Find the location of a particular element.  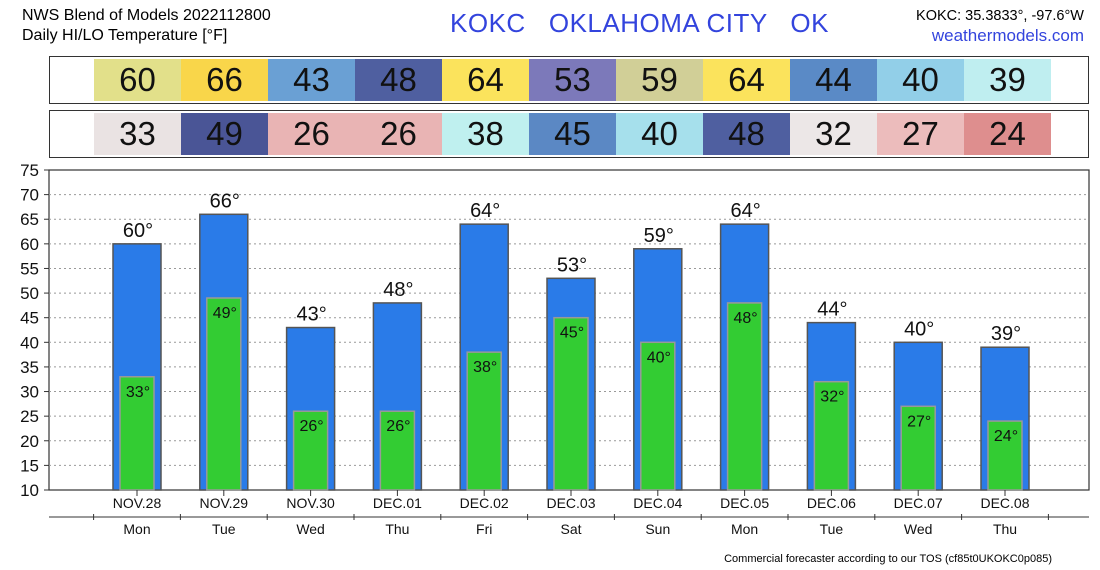

chart-subtitle: Daily HI/LO Temperature [°F] is located at coordinates (125, 35).